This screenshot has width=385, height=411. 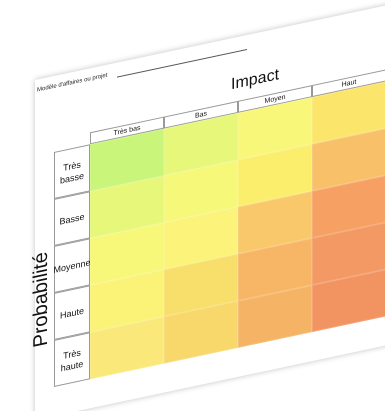 What do you see at coordinates (41, 299) in the screenshot?
I see `probability-title: Probabilité` at bounding box center [41, 299].